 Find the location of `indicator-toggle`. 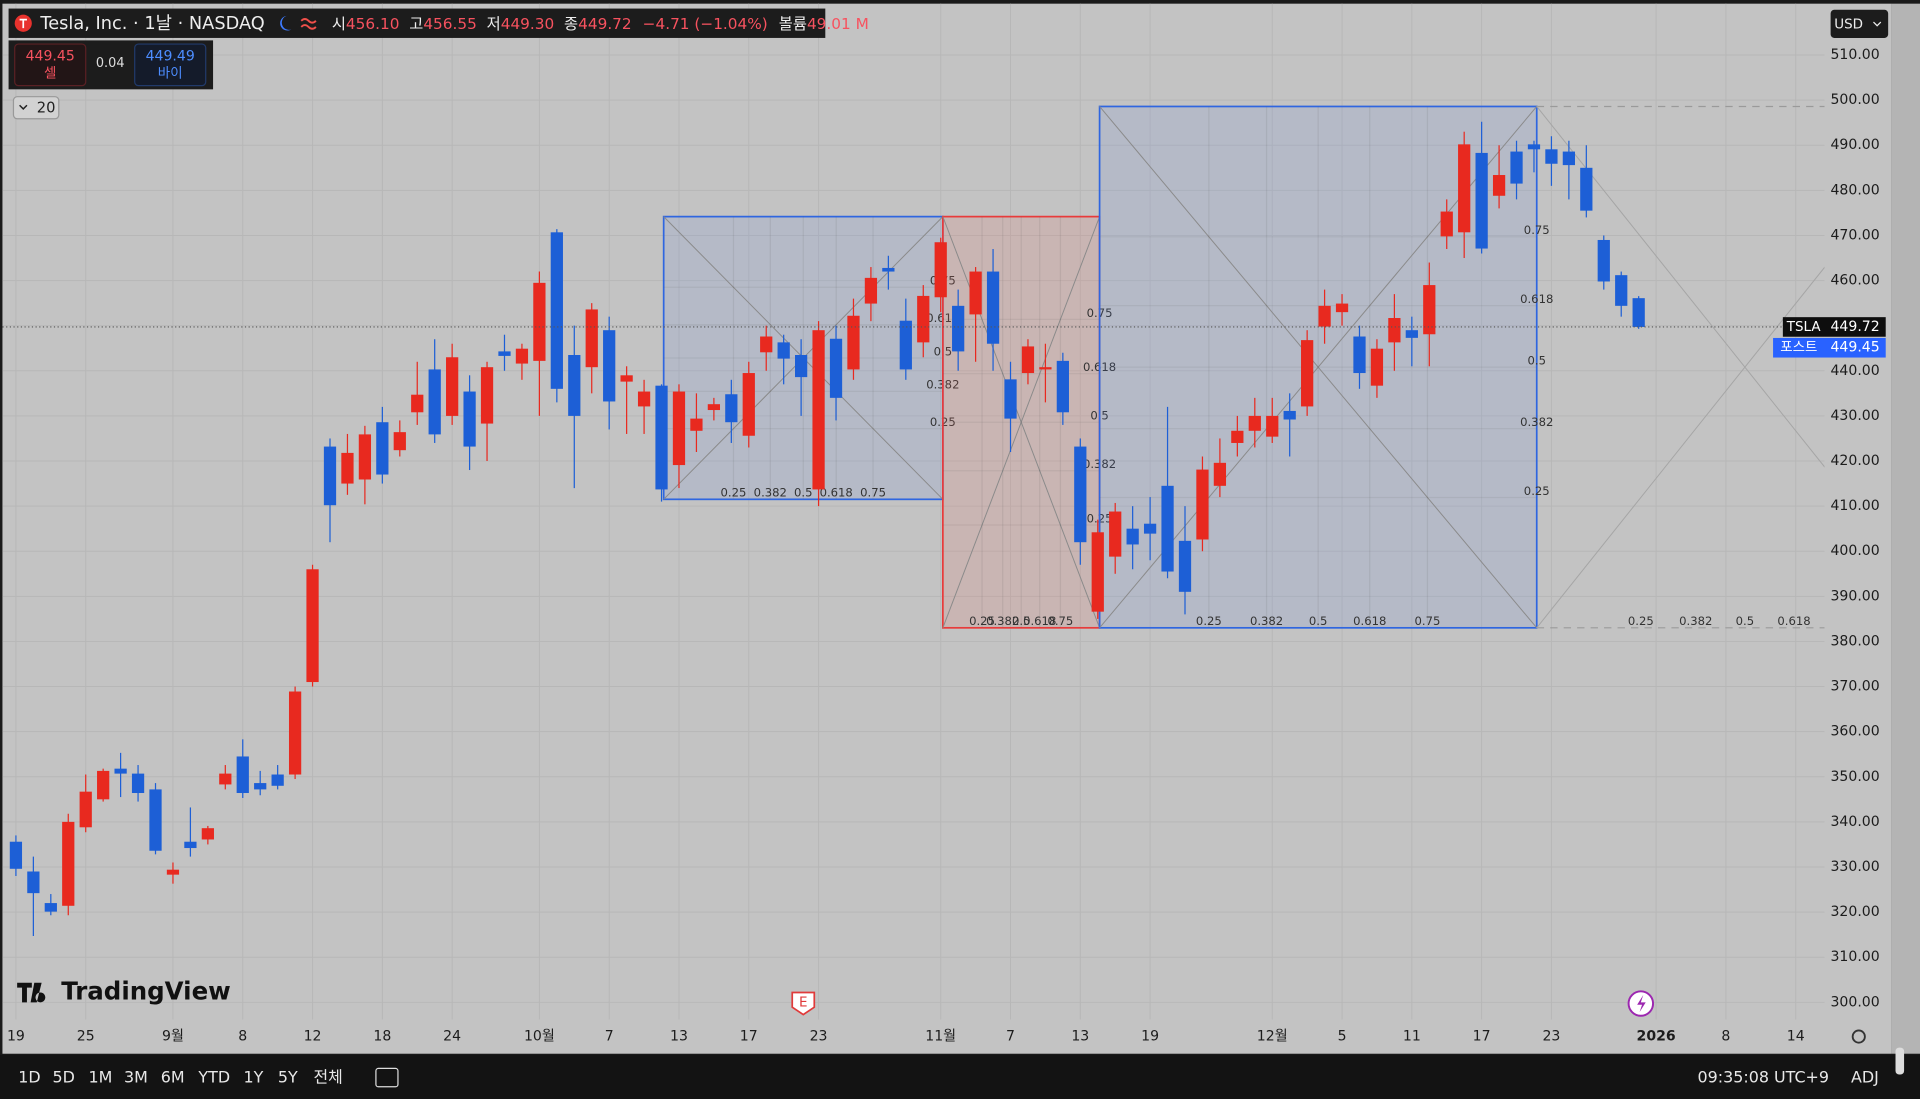

indicator-toggle is located at coordinates (36, 108).